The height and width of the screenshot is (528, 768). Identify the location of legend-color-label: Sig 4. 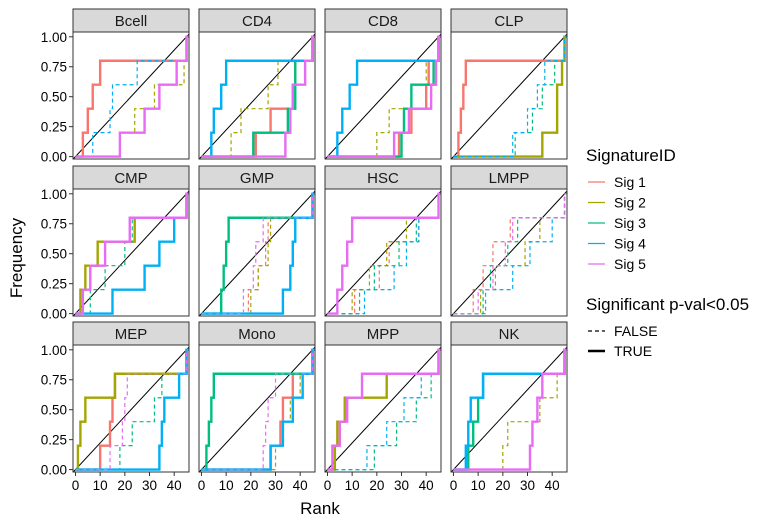
(630, 244).